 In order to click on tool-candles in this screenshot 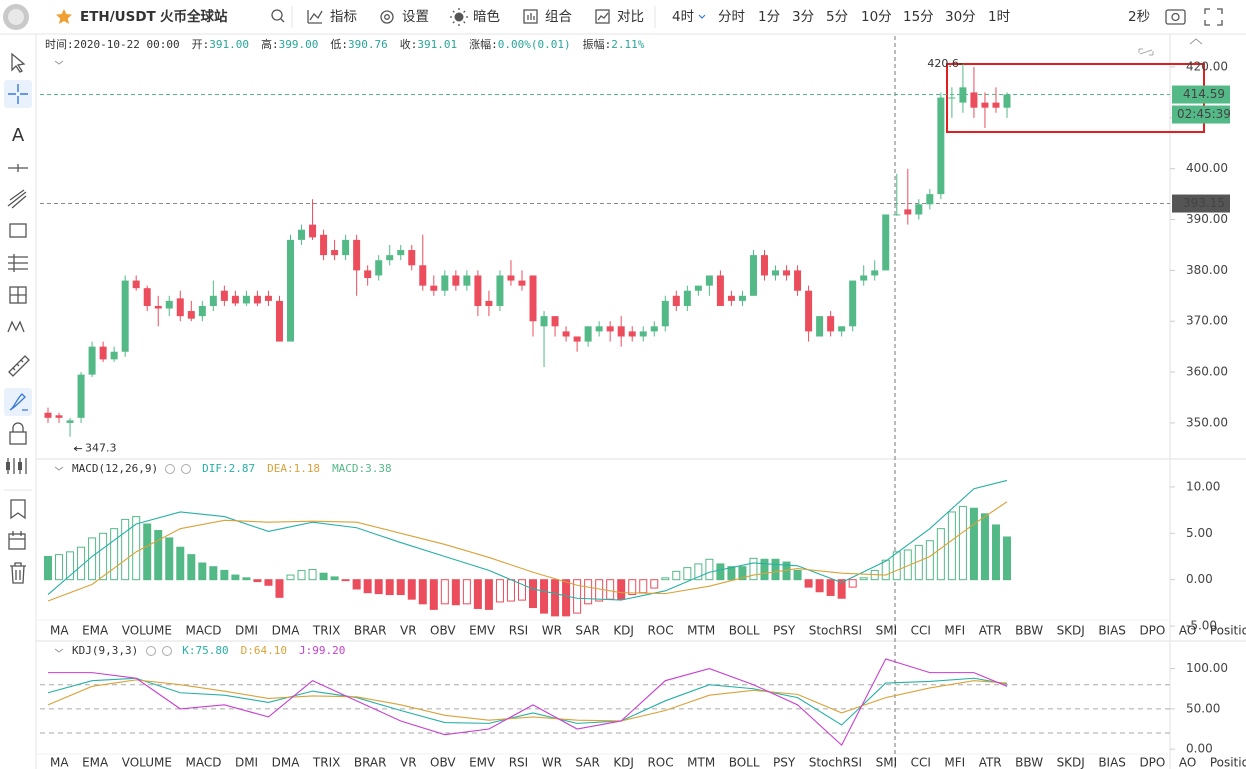, I will do `click(17, 466)`.